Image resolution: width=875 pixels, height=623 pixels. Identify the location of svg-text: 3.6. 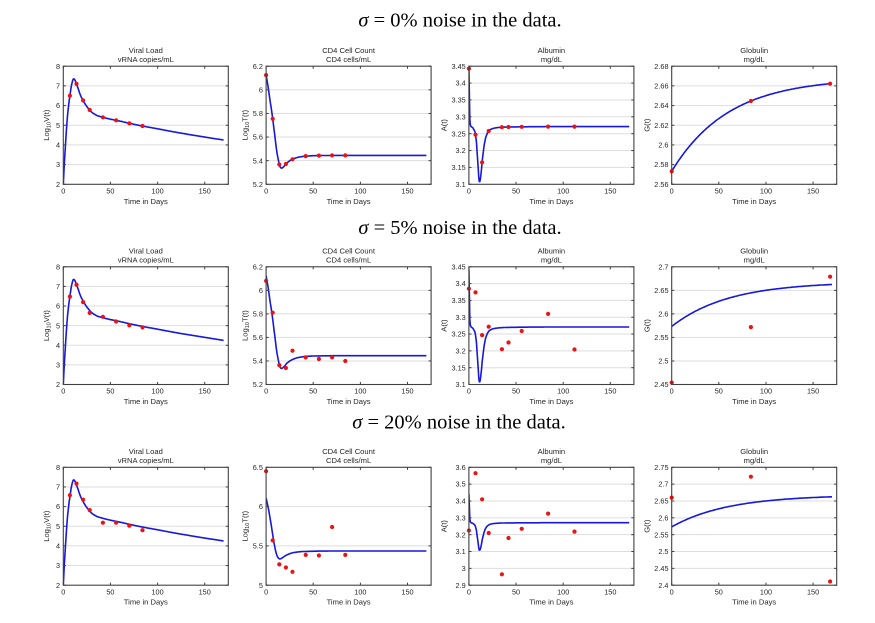
(461, 467).